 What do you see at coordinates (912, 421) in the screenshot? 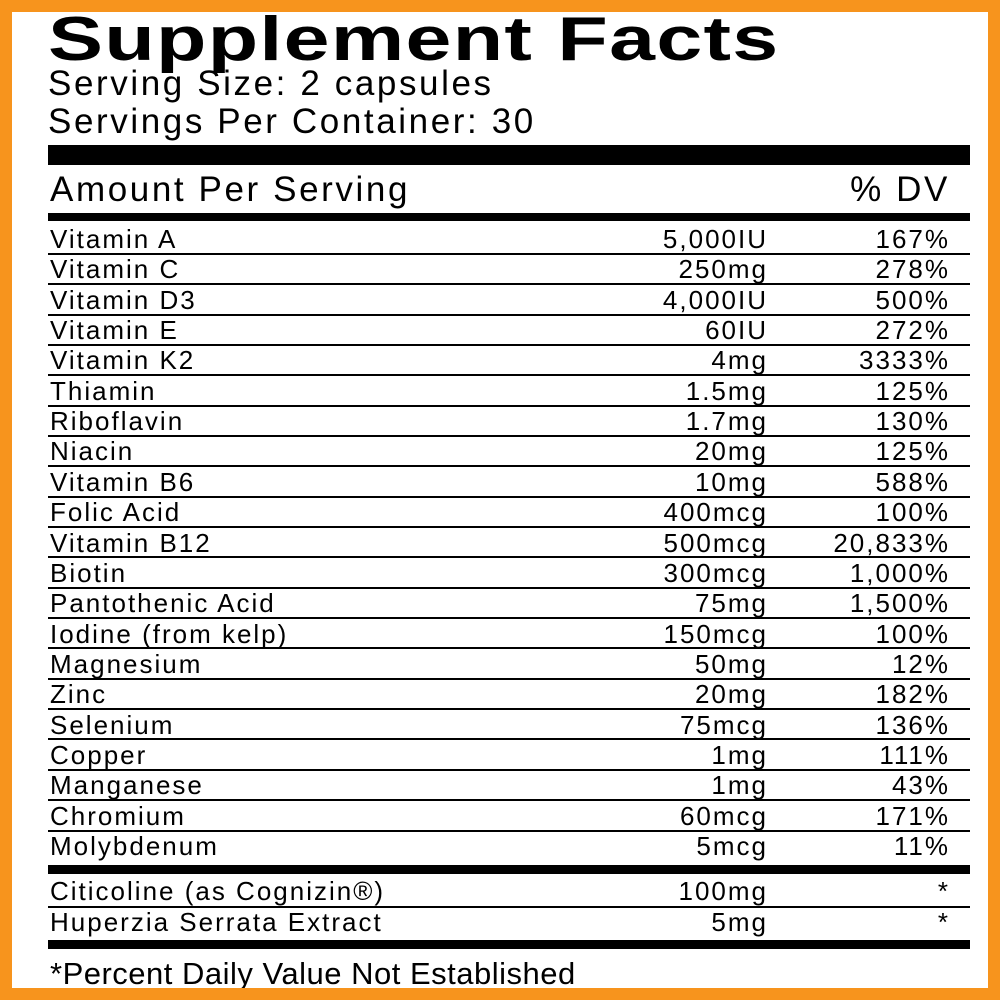
I see `daily-value: 130%` at bounding box center [912, 421].